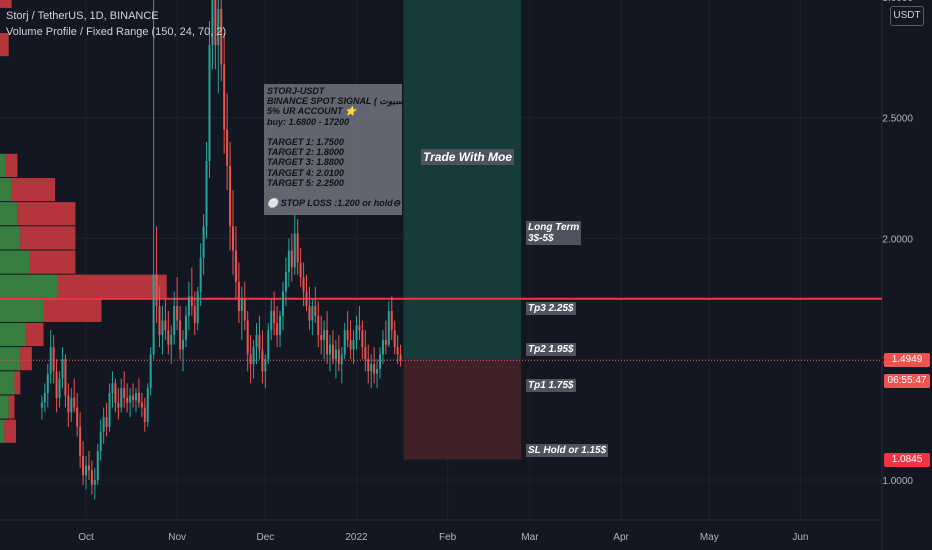 The image size is (932, 550). I want to click on y-axis-tick-label: 1.0000, so click(897, 481).